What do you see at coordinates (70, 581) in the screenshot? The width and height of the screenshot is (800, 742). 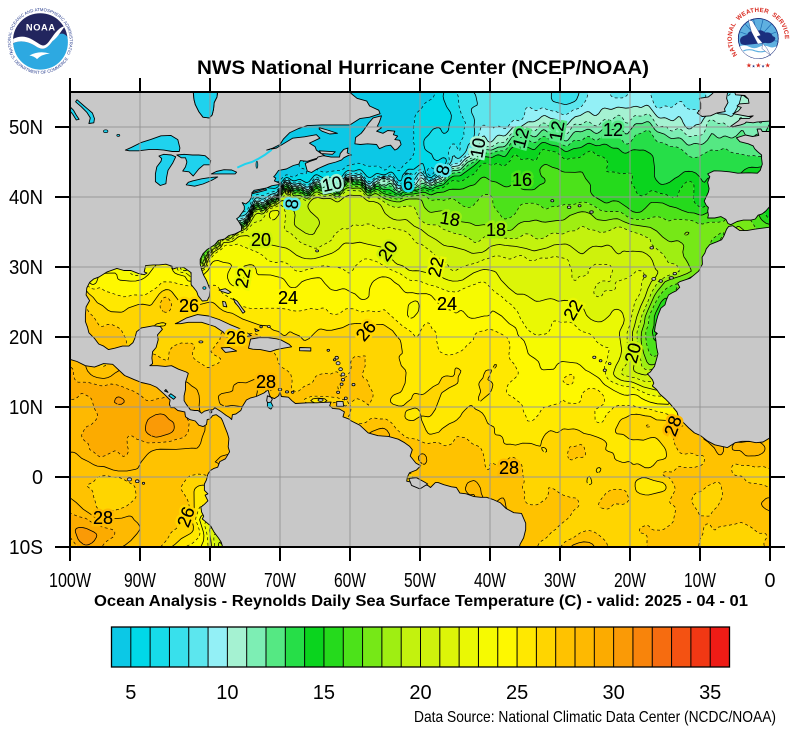 I see `svg-text: 100W` at bounding box center [70, 581].